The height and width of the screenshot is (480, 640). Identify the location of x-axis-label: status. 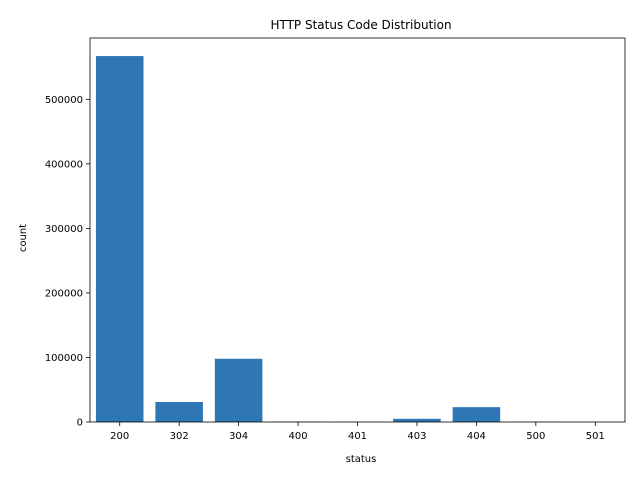
(361, 459).